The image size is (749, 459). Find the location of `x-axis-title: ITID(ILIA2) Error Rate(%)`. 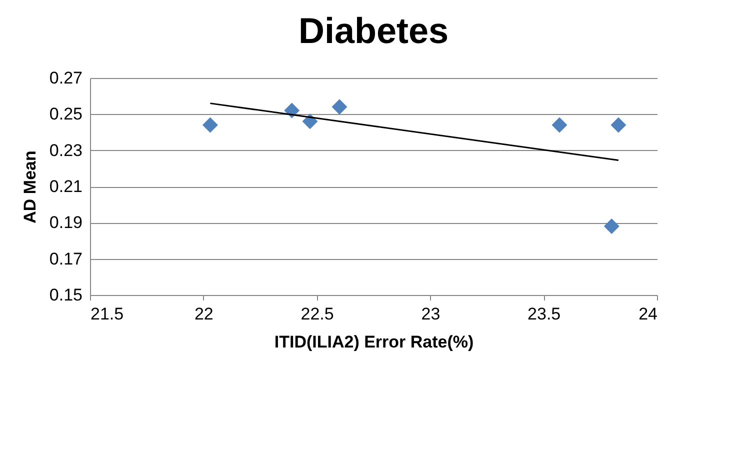

x-axis-title: ITID(ILIA2) Error Rate(%) is located at coordinates (374, 342).